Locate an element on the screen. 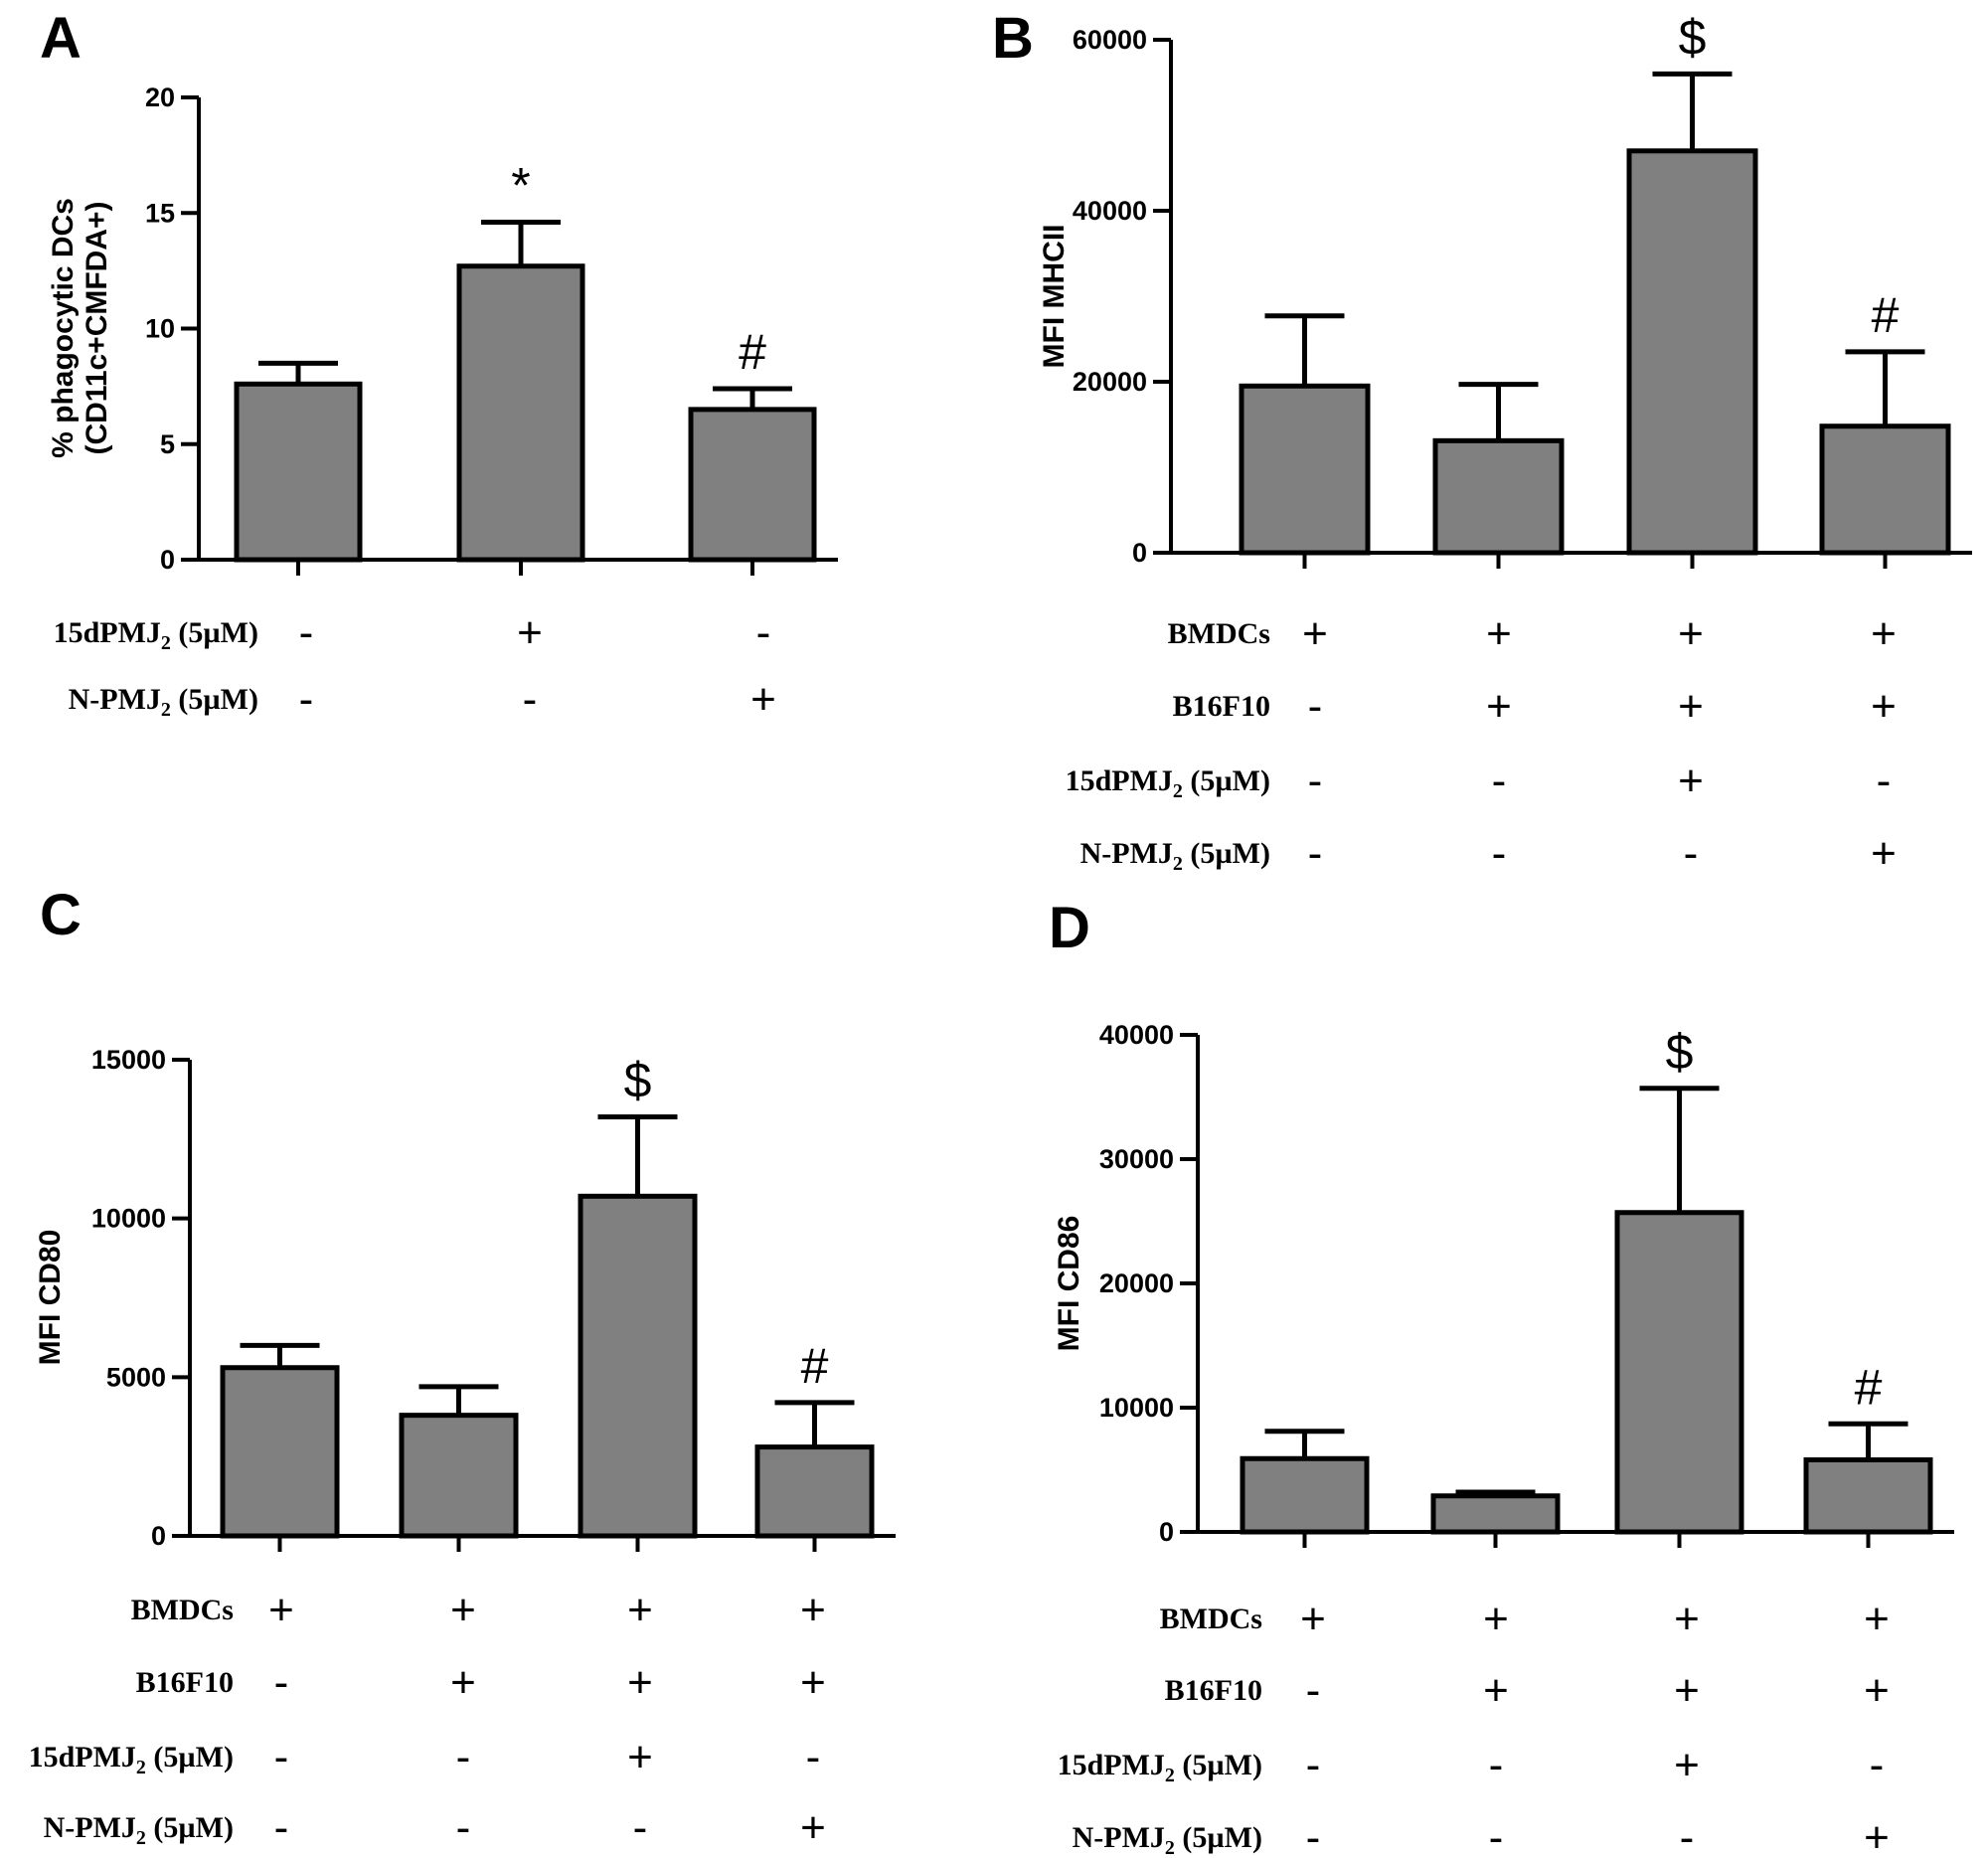 The width and height of the screenshot is (1988, 1858). panel-a-condition-subscript: 2 is located at coordinates (166, 643).